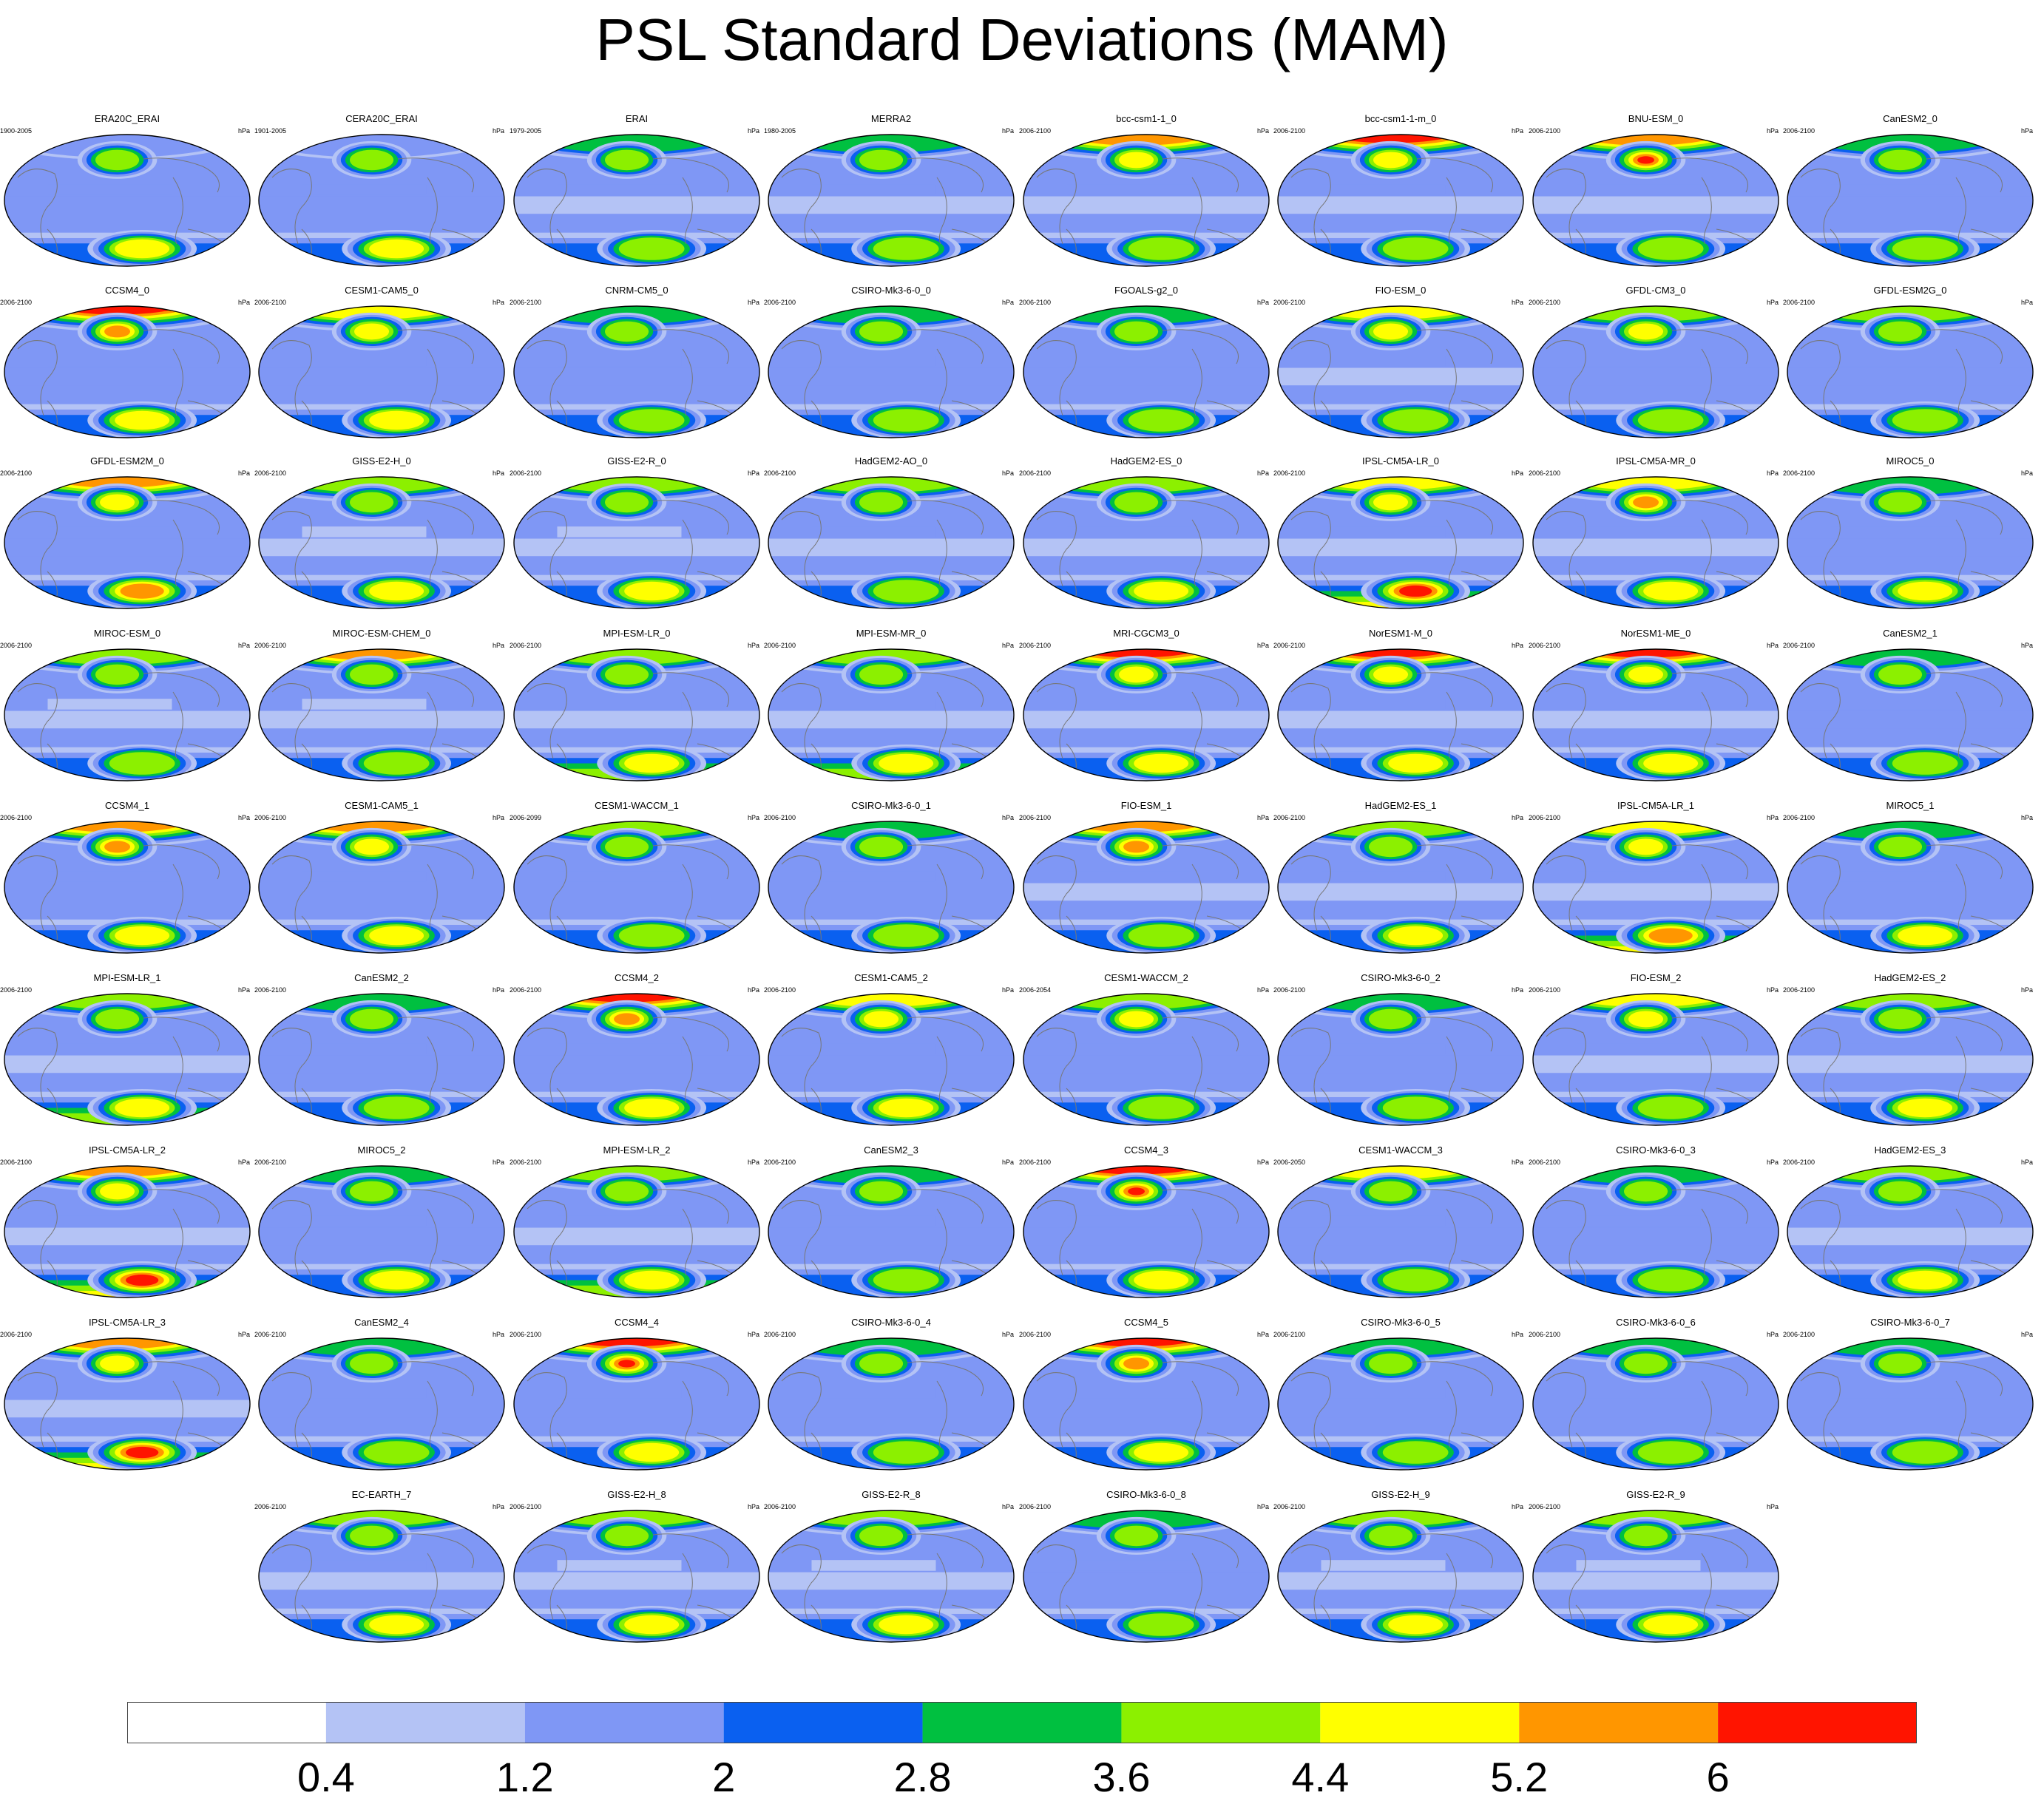 The height and width of the screenshot is (1801, 2044). Describe the element at coordinates (1910, 461) in the screenshot. I see `panel-title: MIROC5_0` at that location.